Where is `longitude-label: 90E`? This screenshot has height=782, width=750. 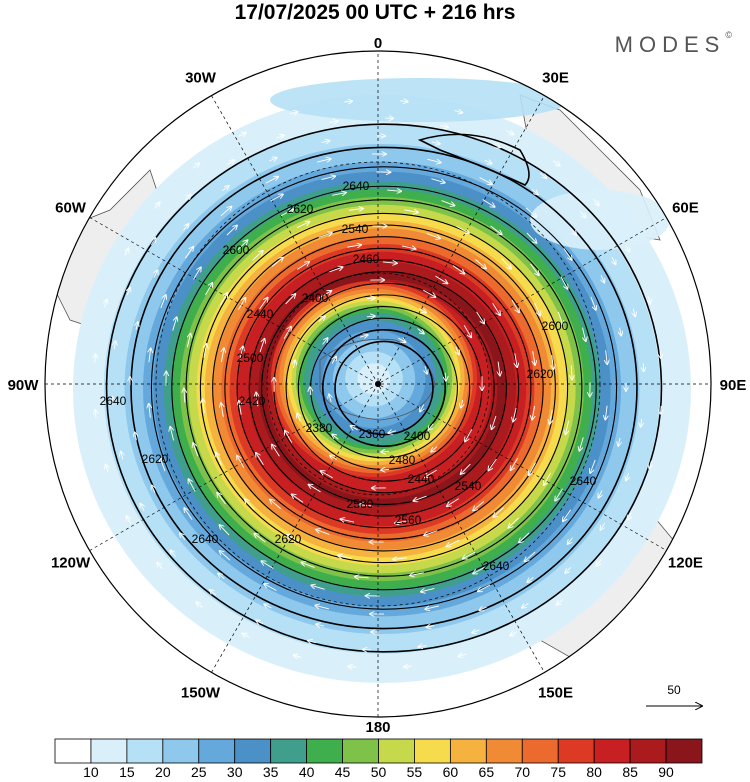
longitude-label: 90E is located at coordinates (733, 385).